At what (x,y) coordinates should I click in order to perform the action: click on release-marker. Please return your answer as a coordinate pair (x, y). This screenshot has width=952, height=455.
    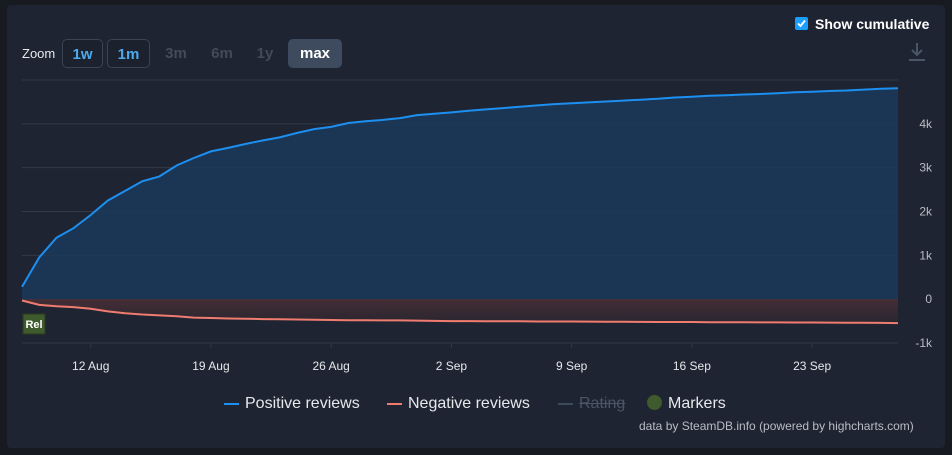
    Looking at the image, I should click on (34, 324).